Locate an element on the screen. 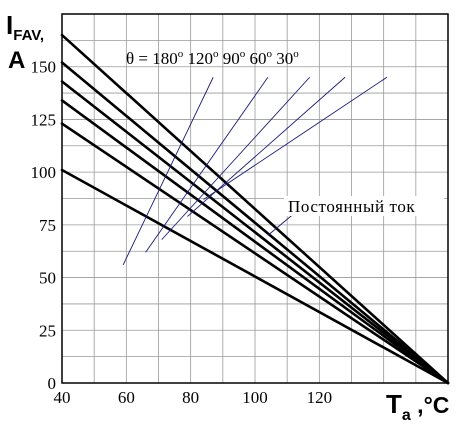 The width and height of the screenshot is (465, 425). x-axis-label: Ta ,°C is located at coordinates (417, 406).